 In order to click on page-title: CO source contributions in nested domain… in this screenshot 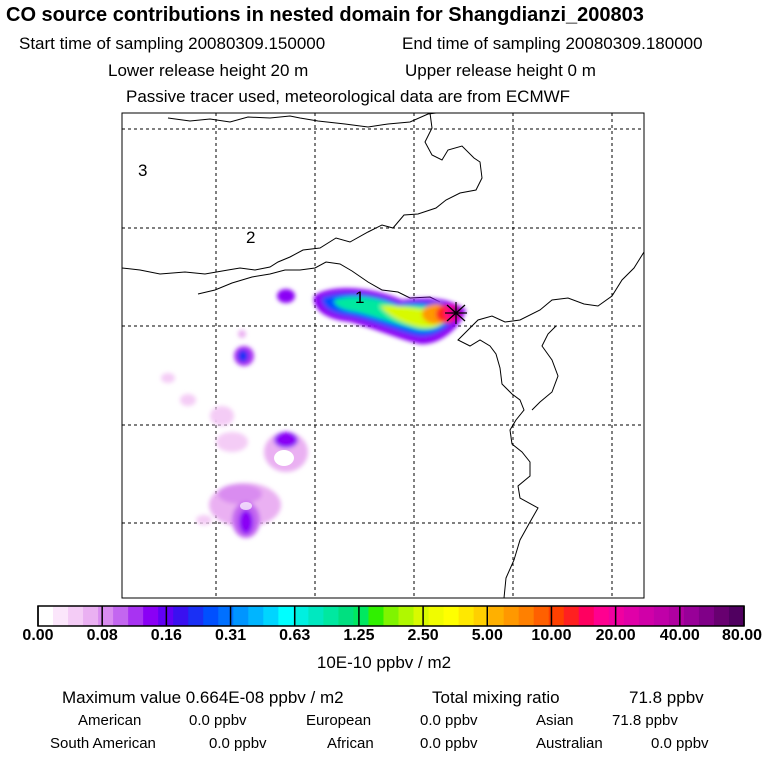, I will do `click(325, 15)`.